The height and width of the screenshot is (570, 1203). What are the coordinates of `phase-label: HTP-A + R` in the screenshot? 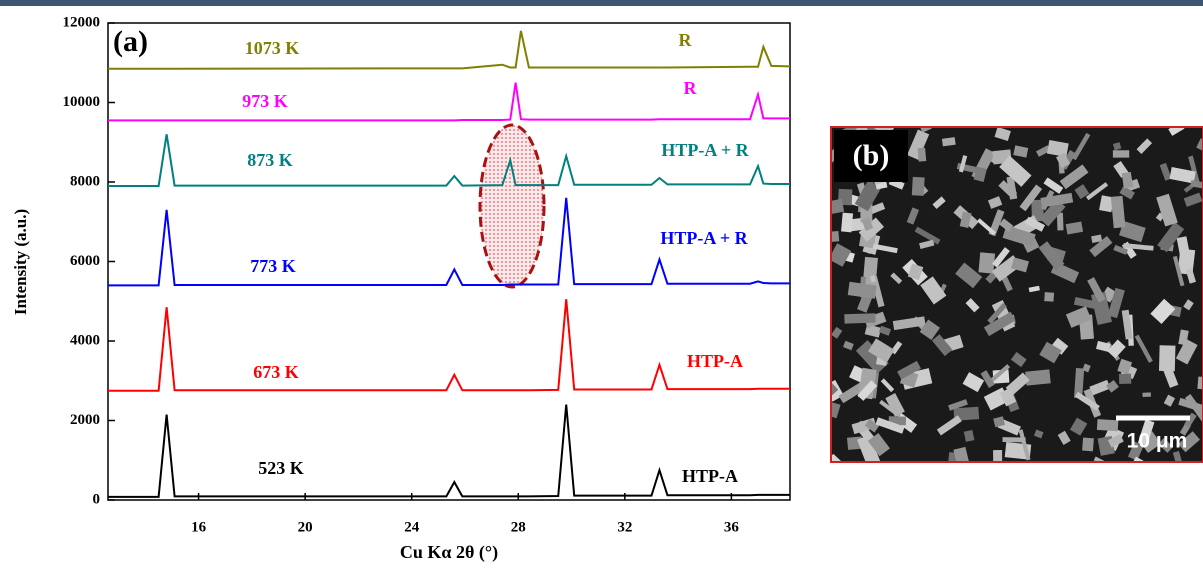 It's located at (704, 238).